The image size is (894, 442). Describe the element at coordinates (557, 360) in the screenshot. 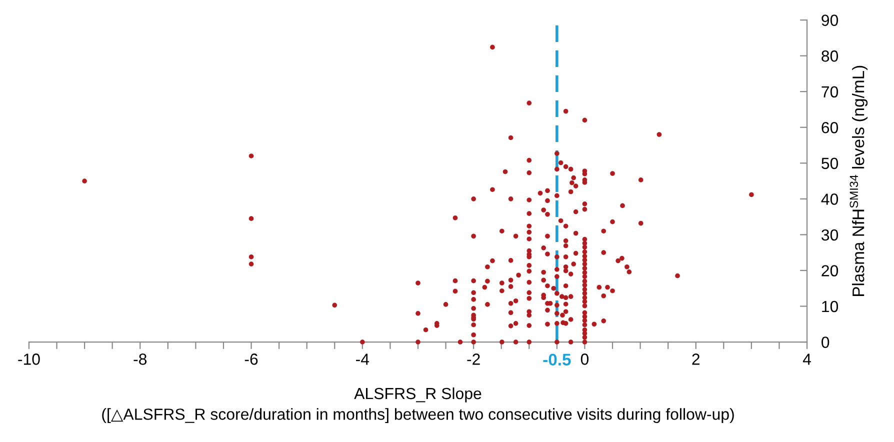

I see `ref-line-label: -0.5` at that location.